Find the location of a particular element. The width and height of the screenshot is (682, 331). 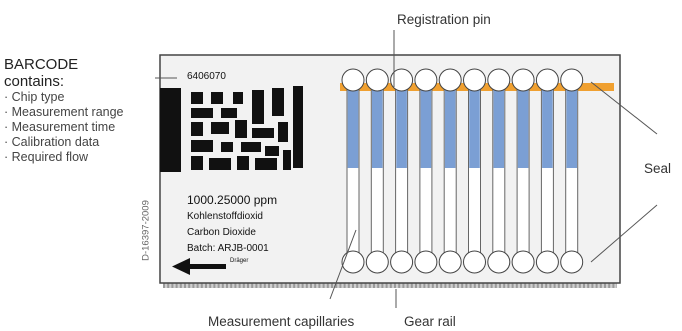

barcode is located at coordinates (231, 129).